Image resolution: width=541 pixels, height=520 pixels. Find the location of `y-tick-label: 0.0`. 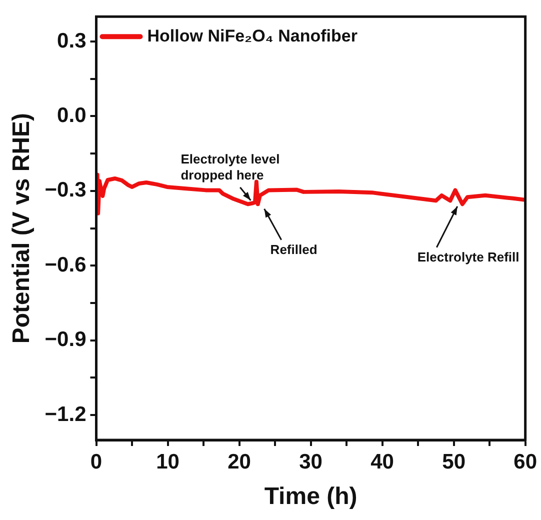

y-tick-label: 0.0 is located at coordinates (71, 116).